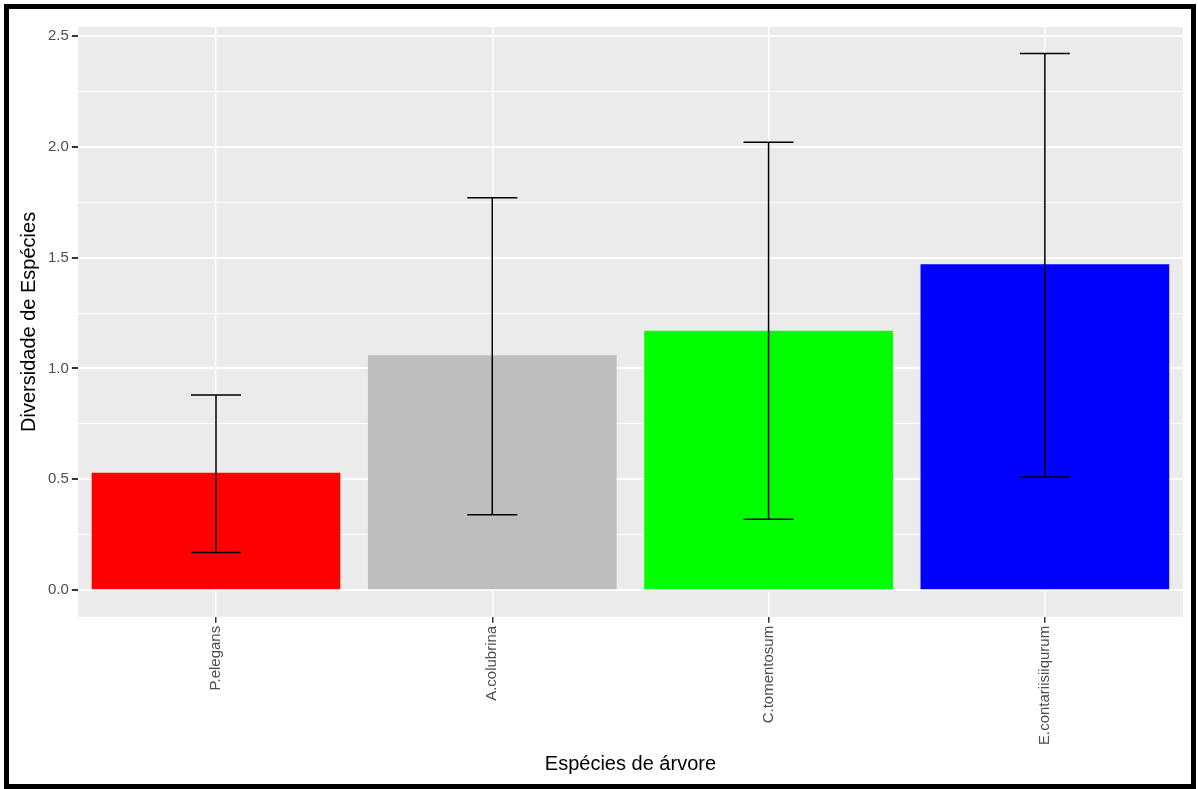  What do you see at coordinates (1043, 685) in the screenshot?
I see `x-tick-label: E.contariisiiqurum` at bounding box center [1043, 685].